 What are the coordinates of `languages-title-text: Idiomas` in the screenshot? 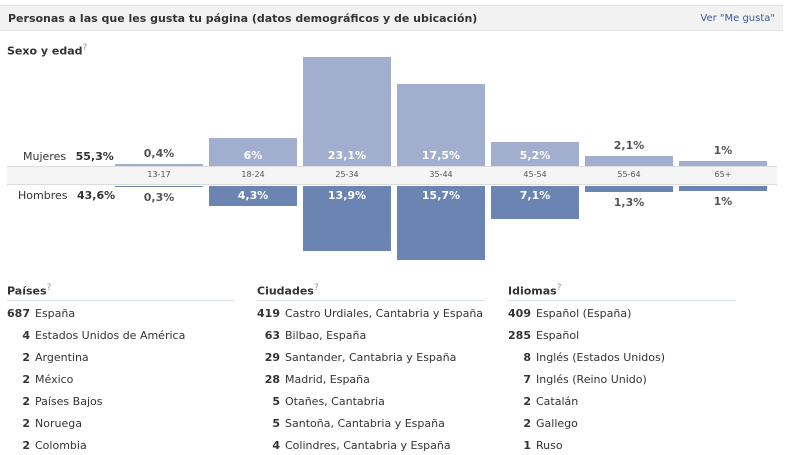 It's located at (532, 291).